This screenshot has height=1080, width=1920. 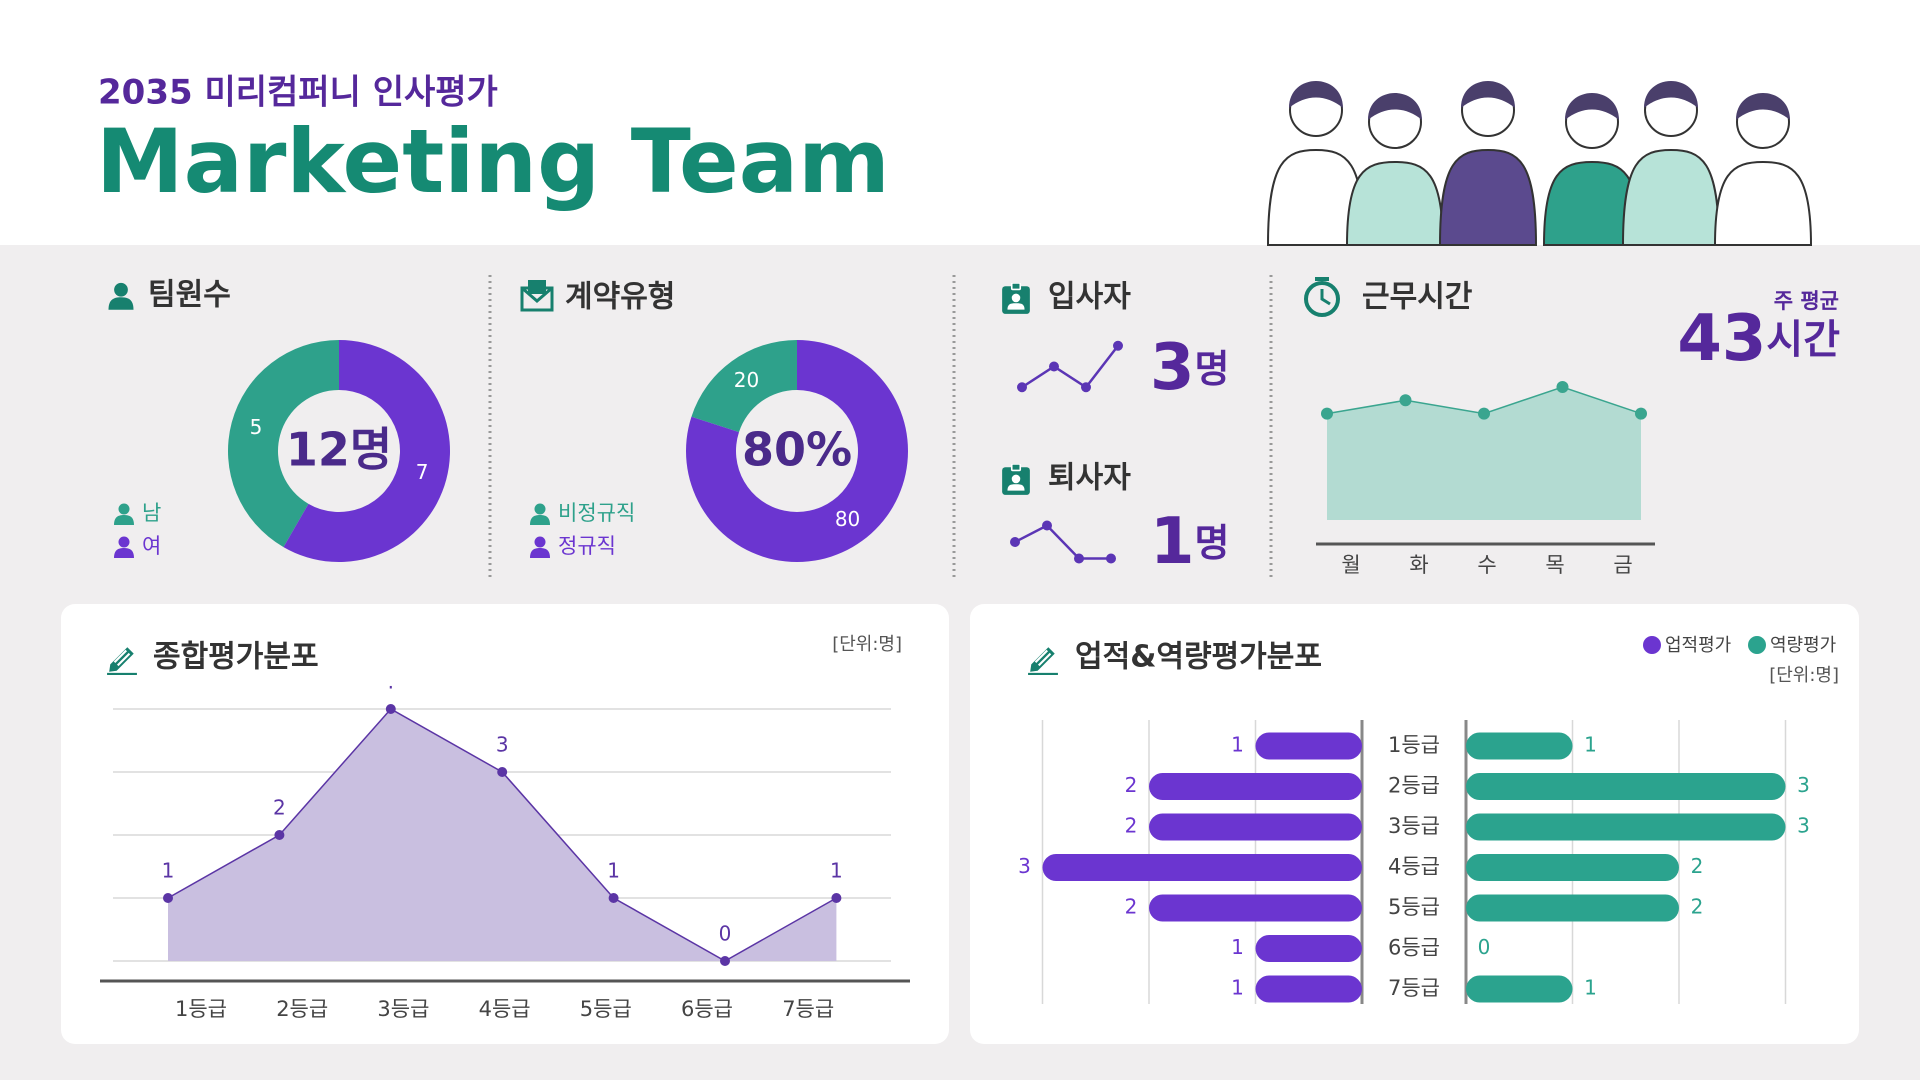 I want to click on legend-label: 업적평가, so click(x=1698, y=645).